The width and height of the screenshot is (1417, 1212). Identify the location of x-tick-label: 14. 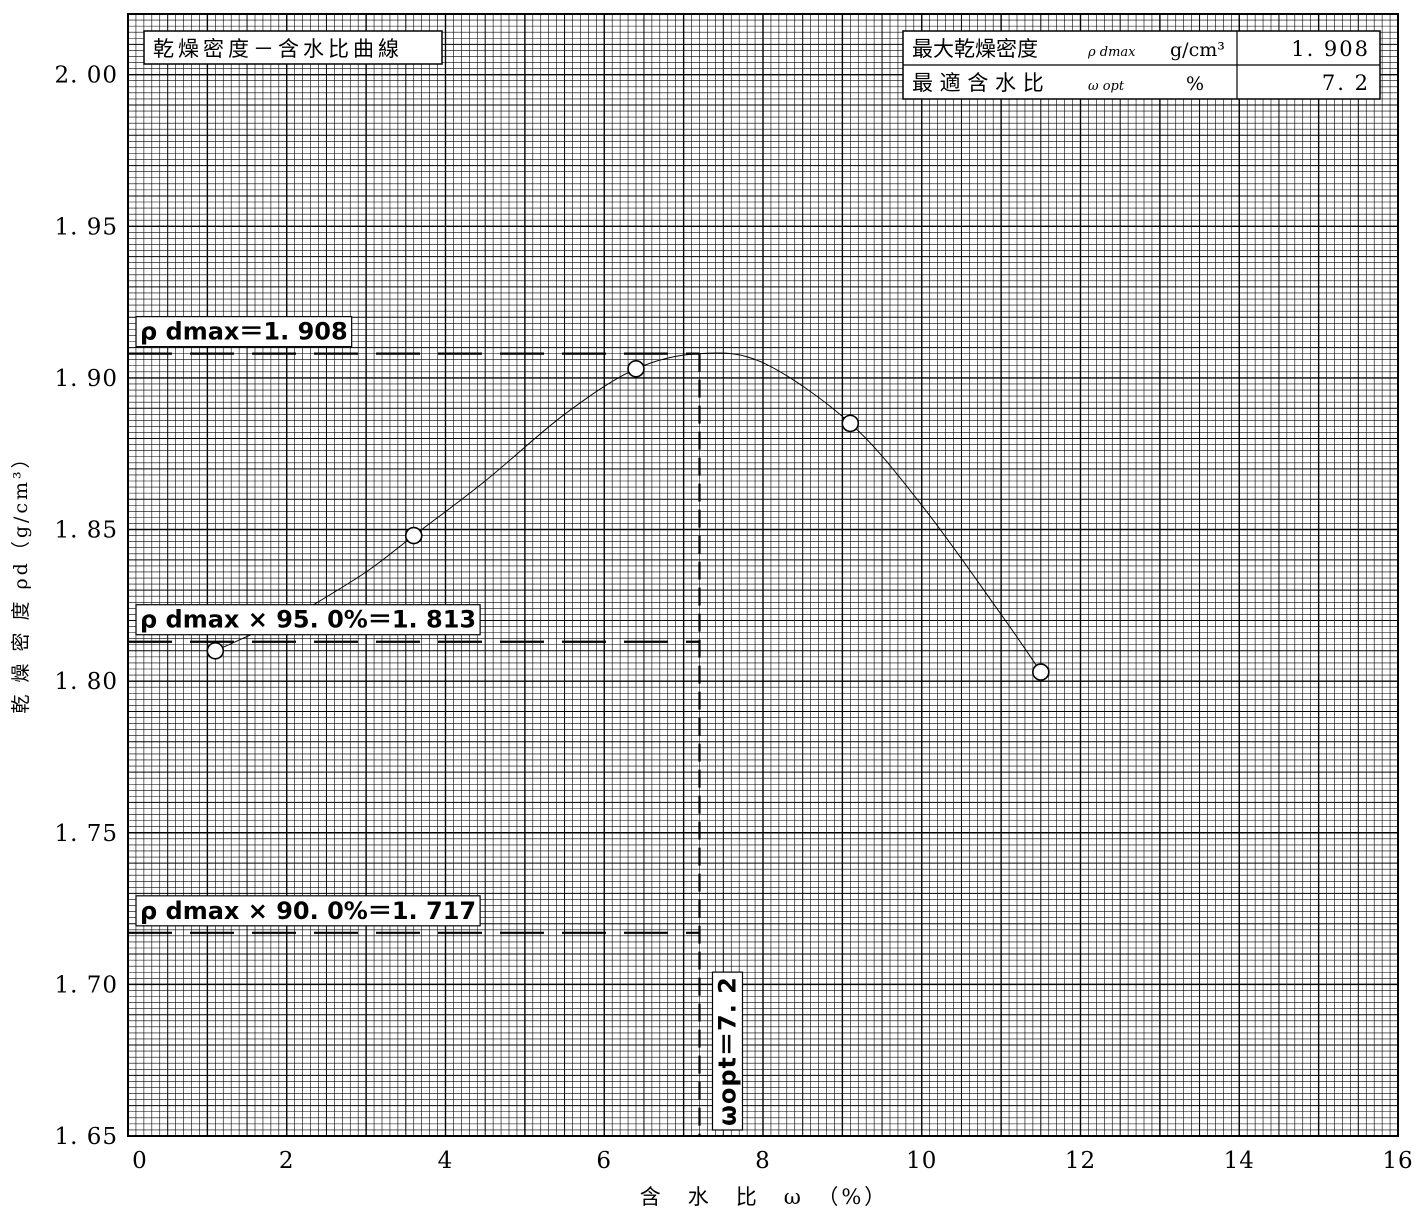
(1239, 1161).